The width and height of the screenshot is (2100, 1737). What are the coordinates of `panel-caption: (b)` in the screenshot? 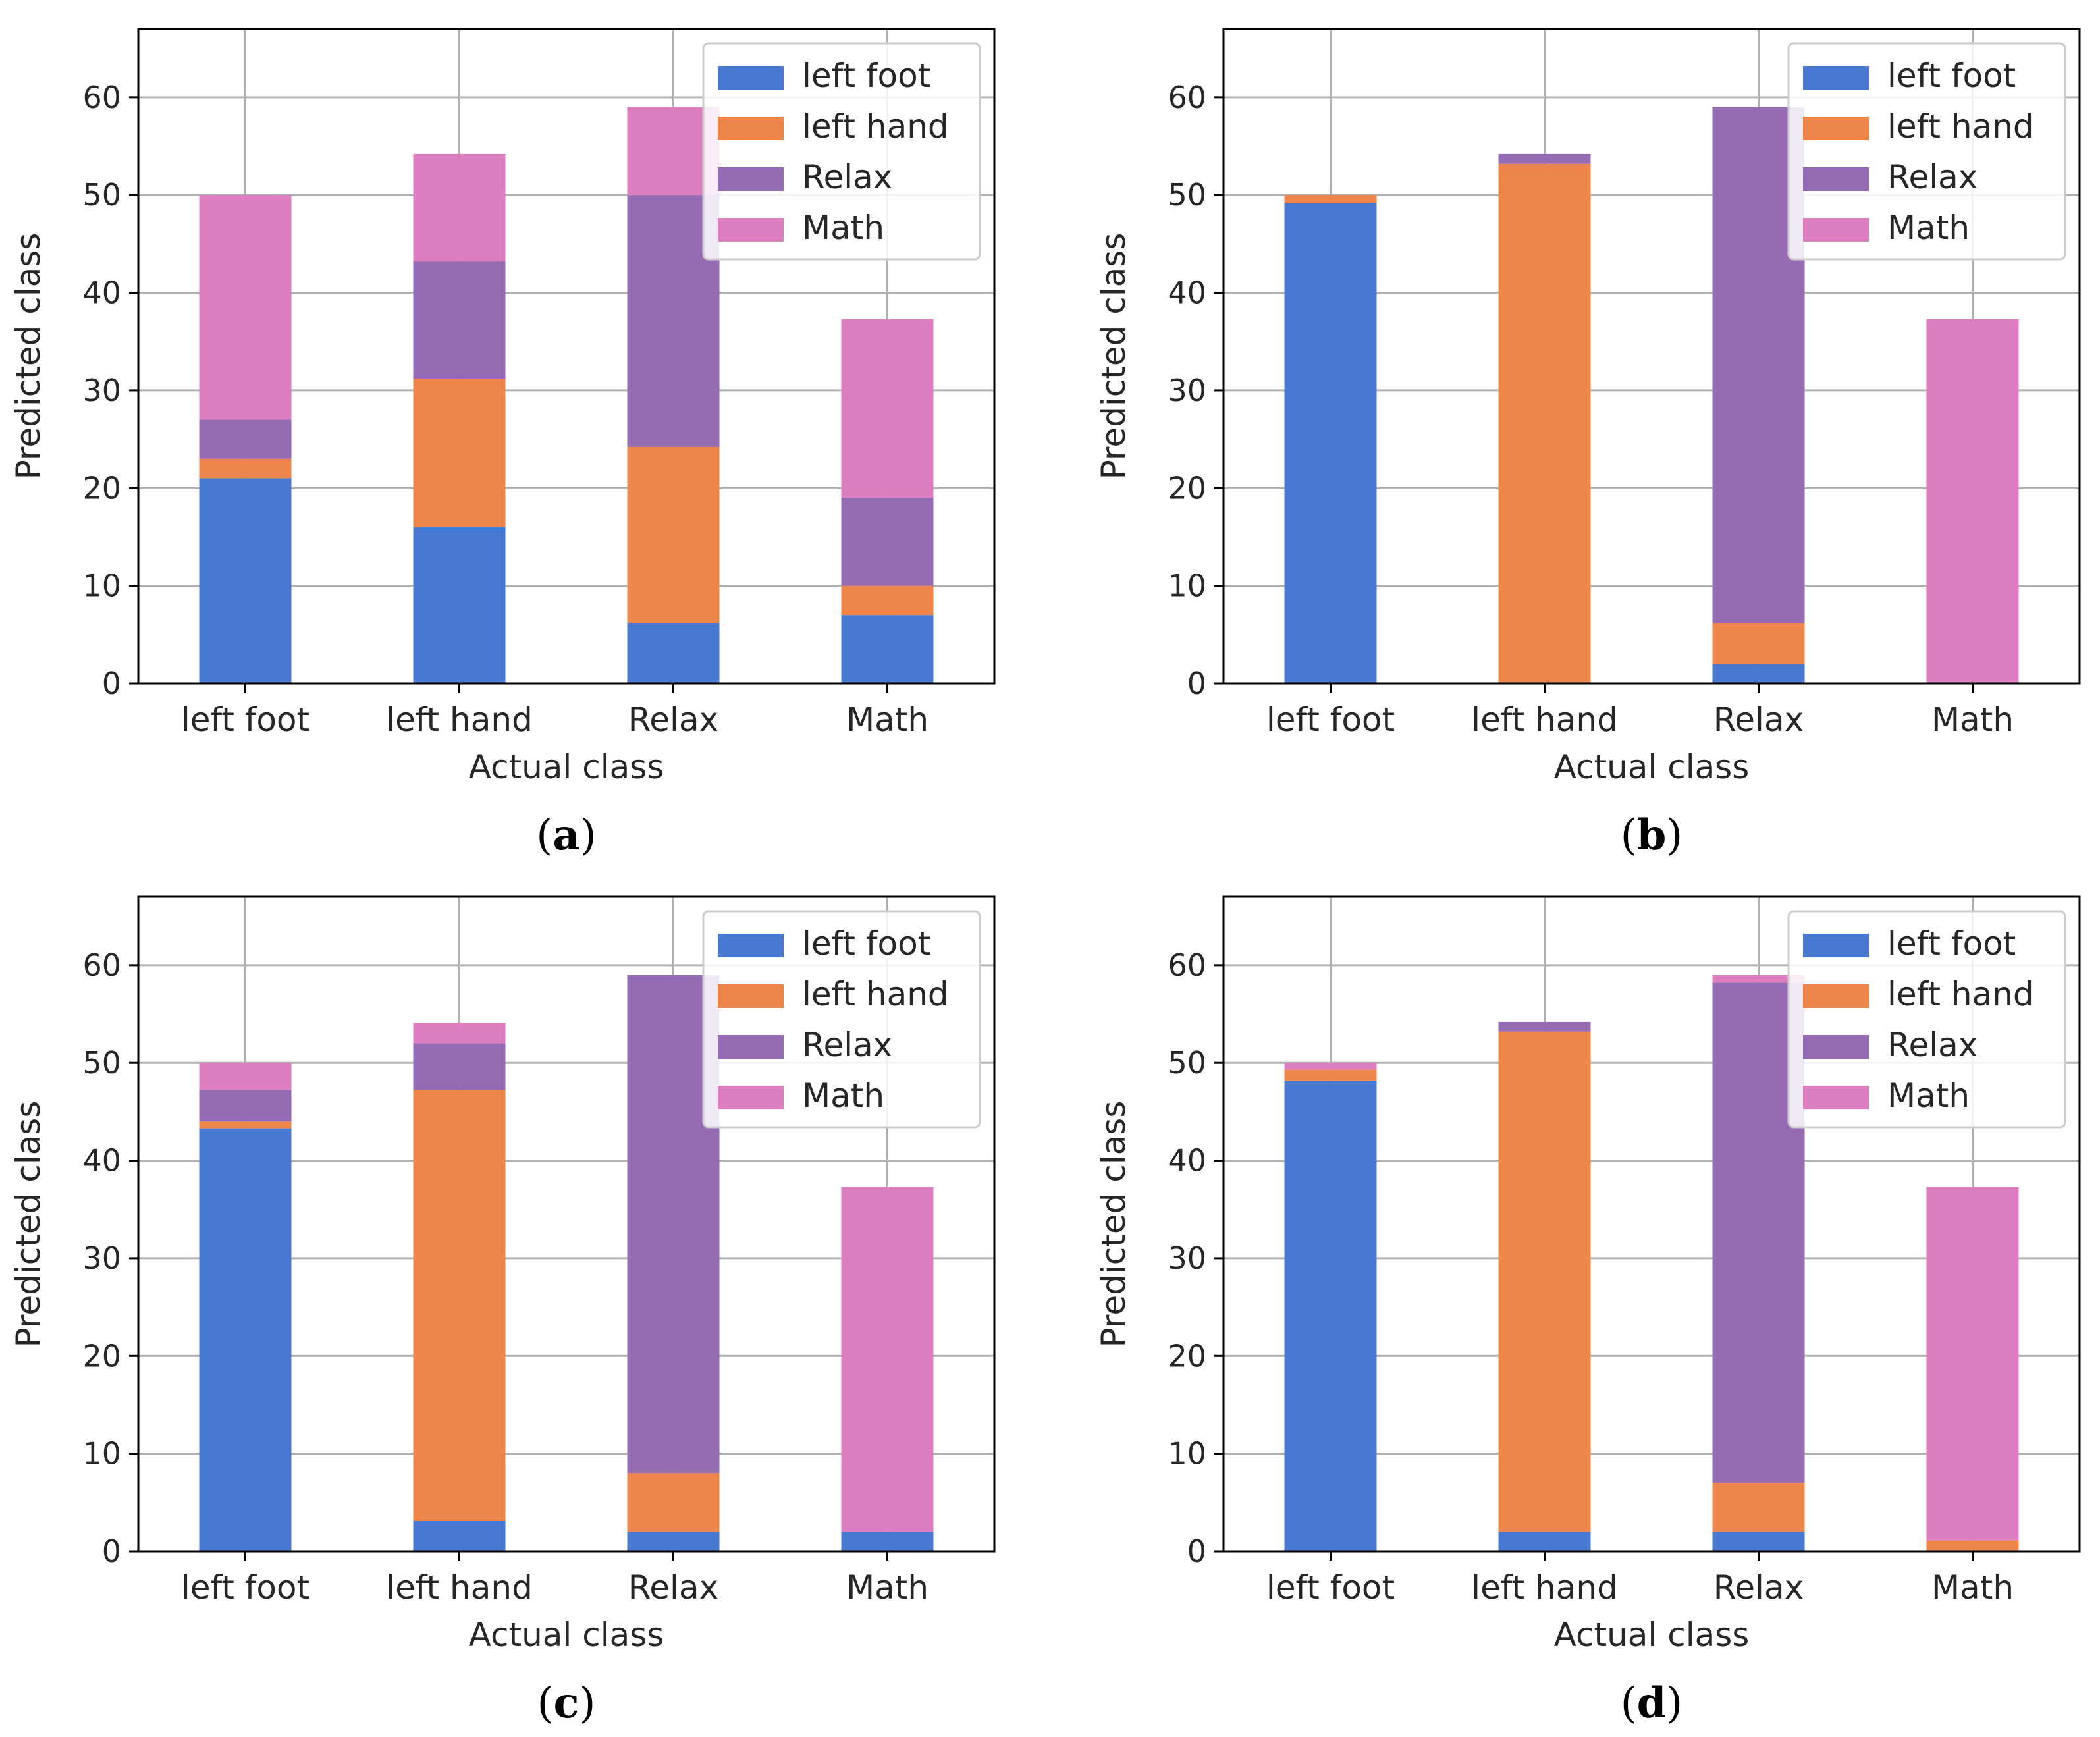 It's located at (1652, 835).